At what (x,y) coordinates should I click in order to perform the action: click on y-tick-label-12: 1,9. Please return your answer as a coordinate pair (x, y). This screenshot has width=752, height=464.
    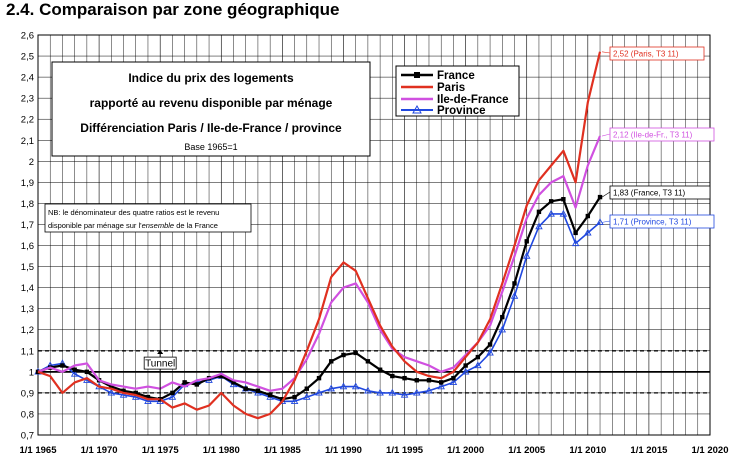
    Looking at the image, I should click on (27, 183).